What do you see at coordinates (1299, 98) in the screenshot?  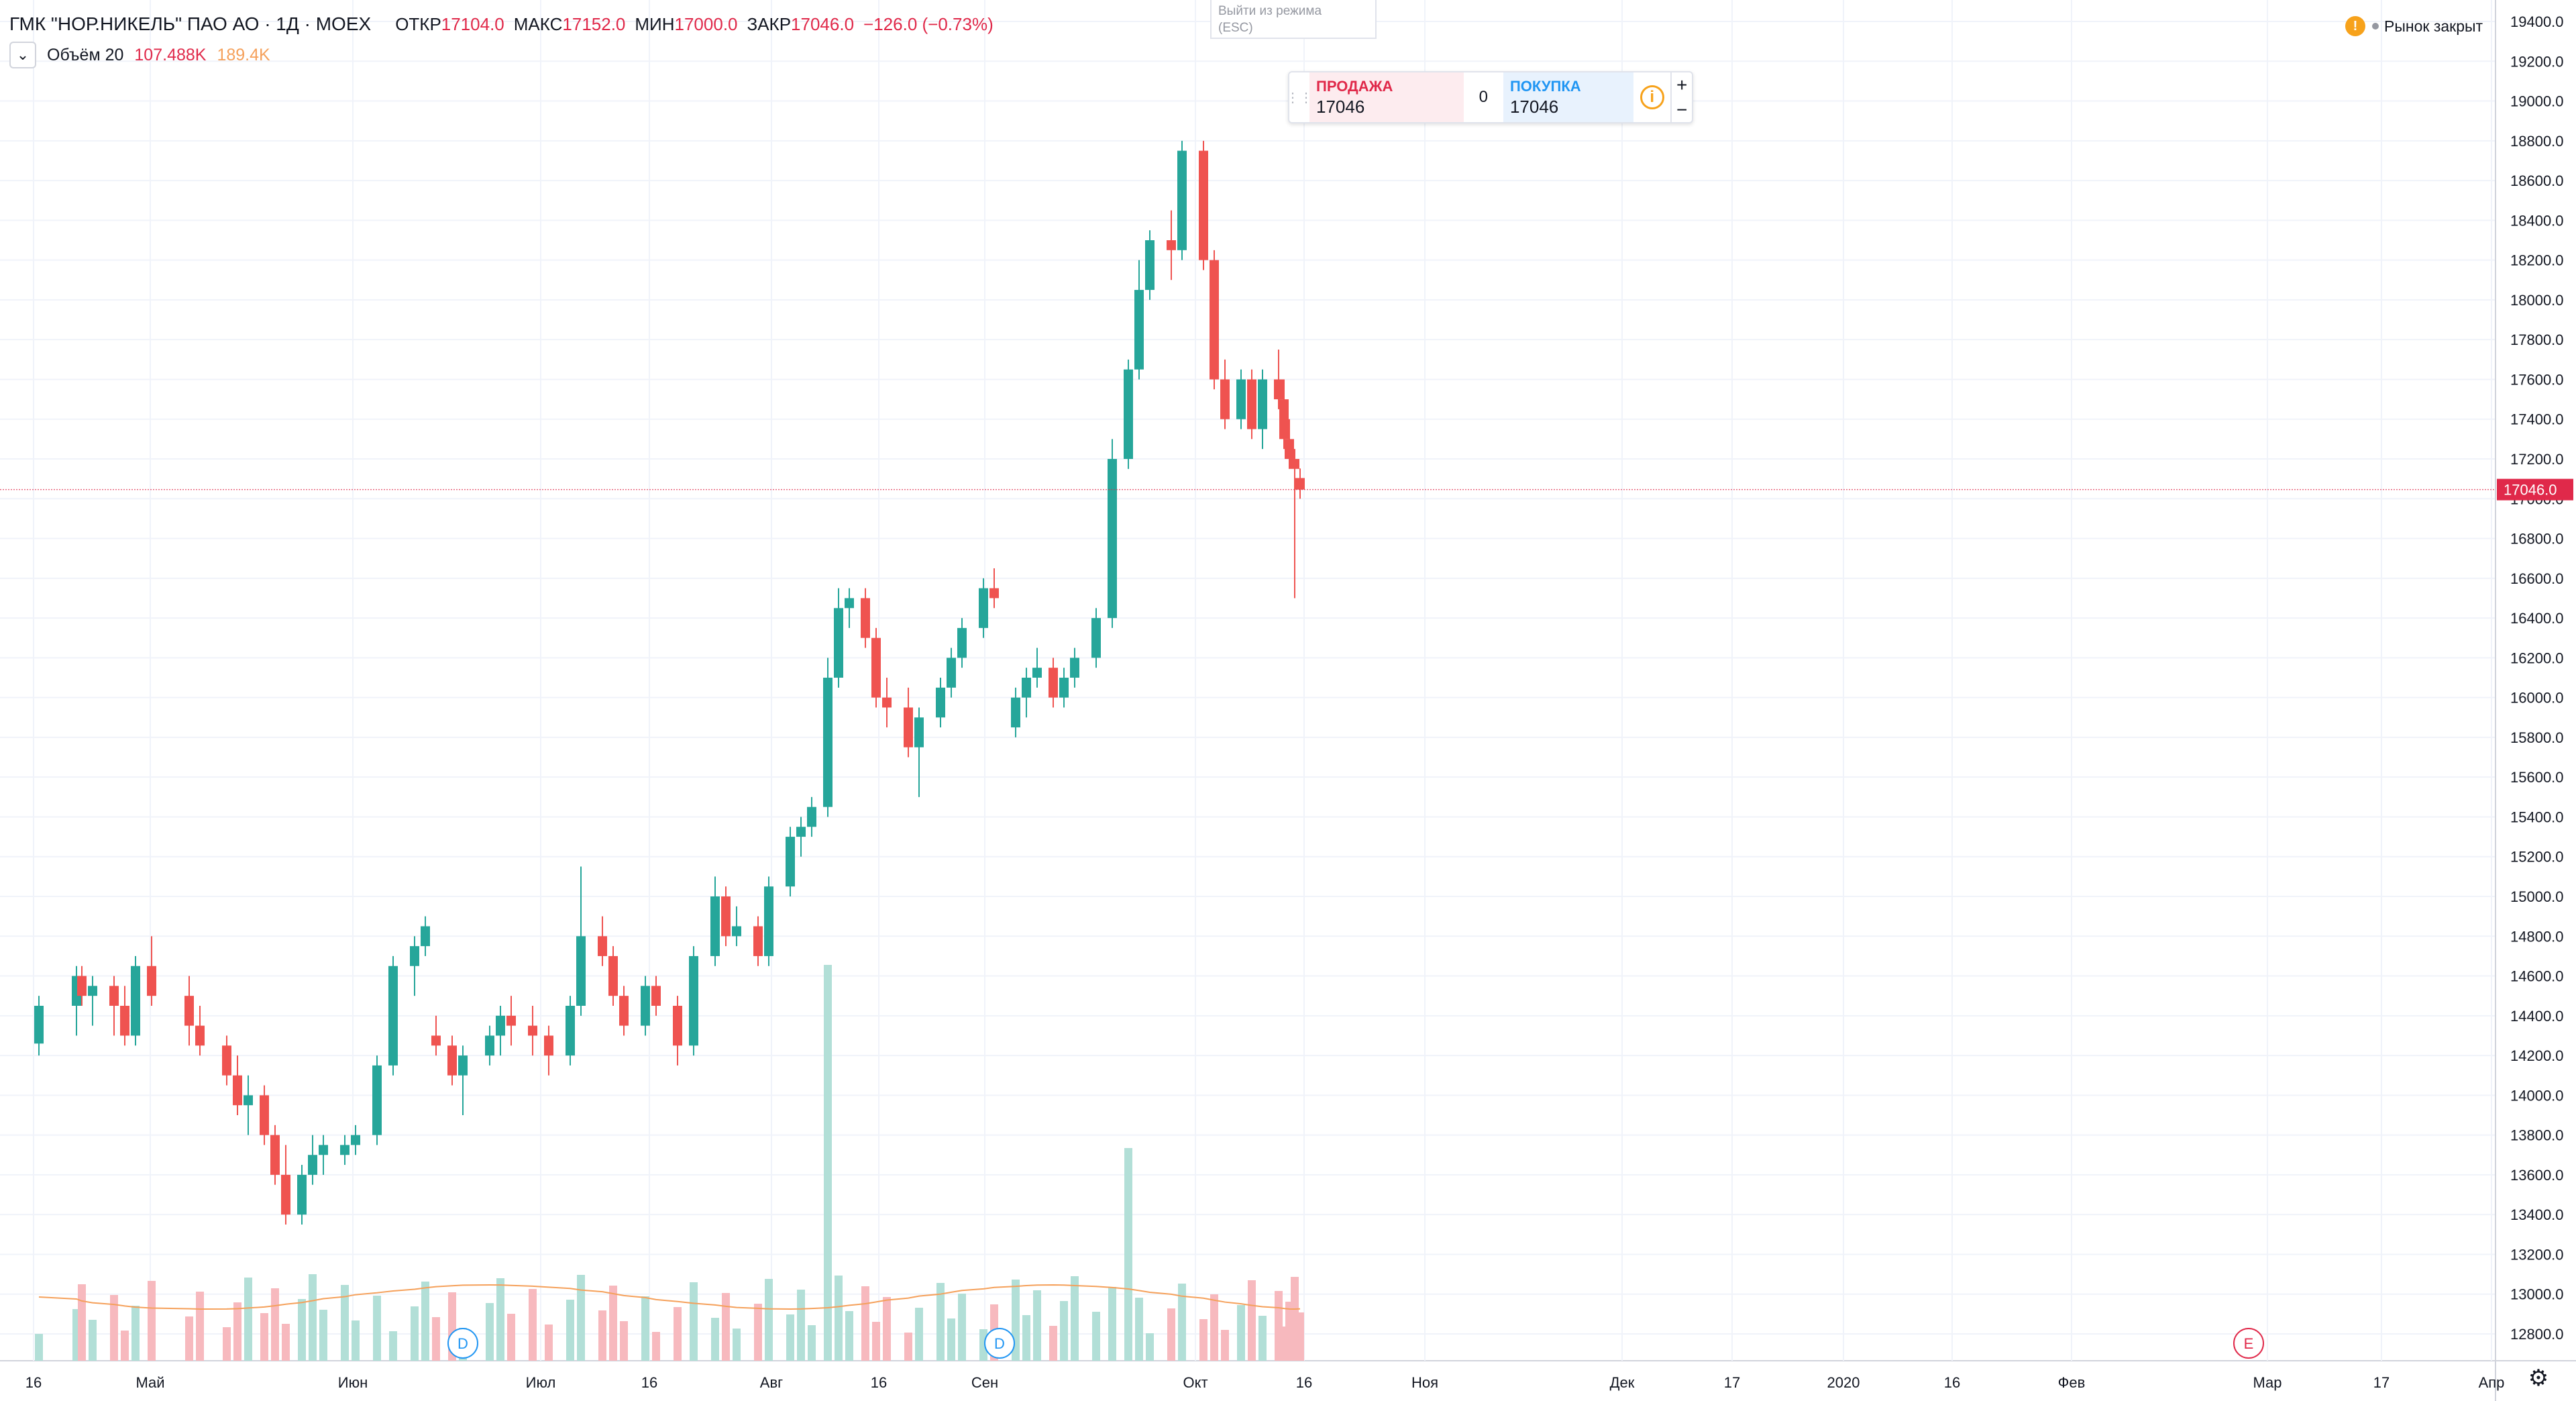 I see `drag-handle-icon: ⋮⋮` at bounding box center [1299, 98].